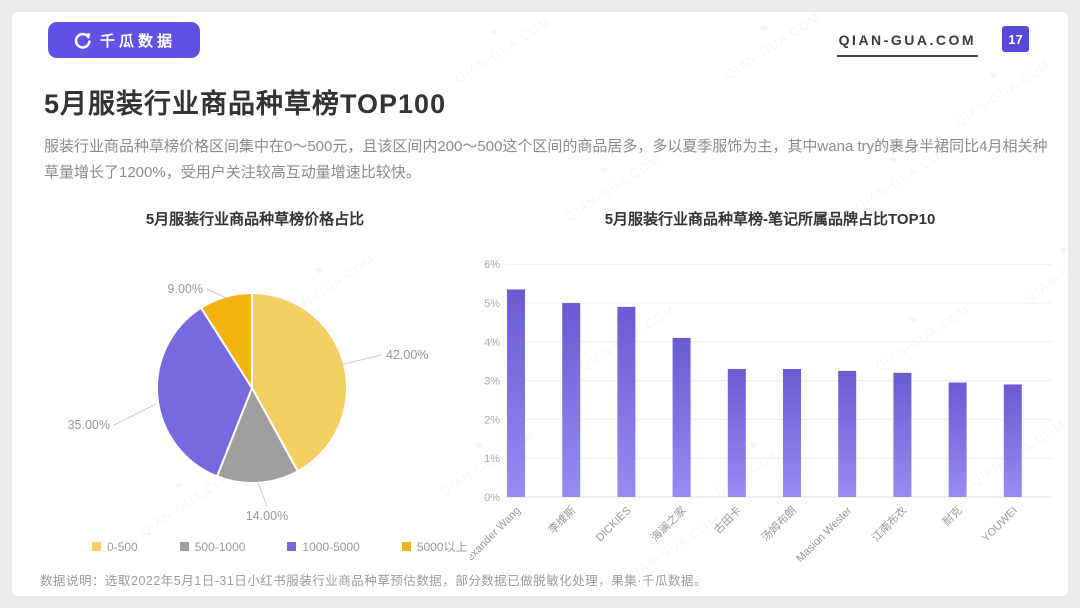 Image resolution: width=1080 pixels, height=608 pixels. What do you see at coordinates (82, 40) in the screenshot?
I see `logo-swirl-icon` at bounding box center [82, 40].